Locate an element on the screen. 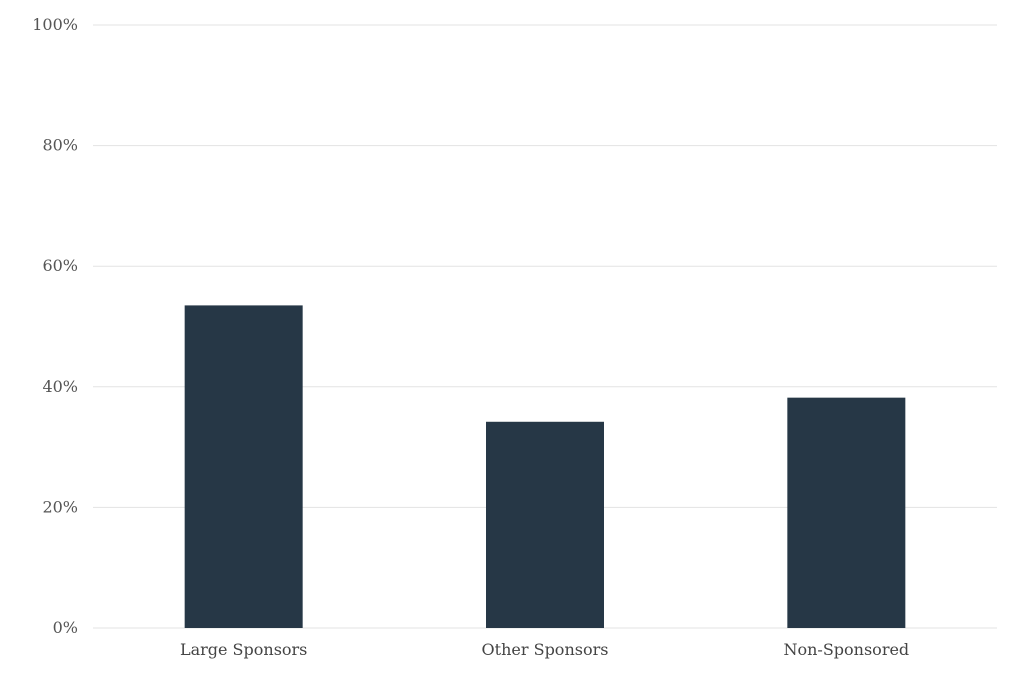 This screenshot has width=1024, height=677. y-tick-label: 80% is located at coordinates (60, 145).